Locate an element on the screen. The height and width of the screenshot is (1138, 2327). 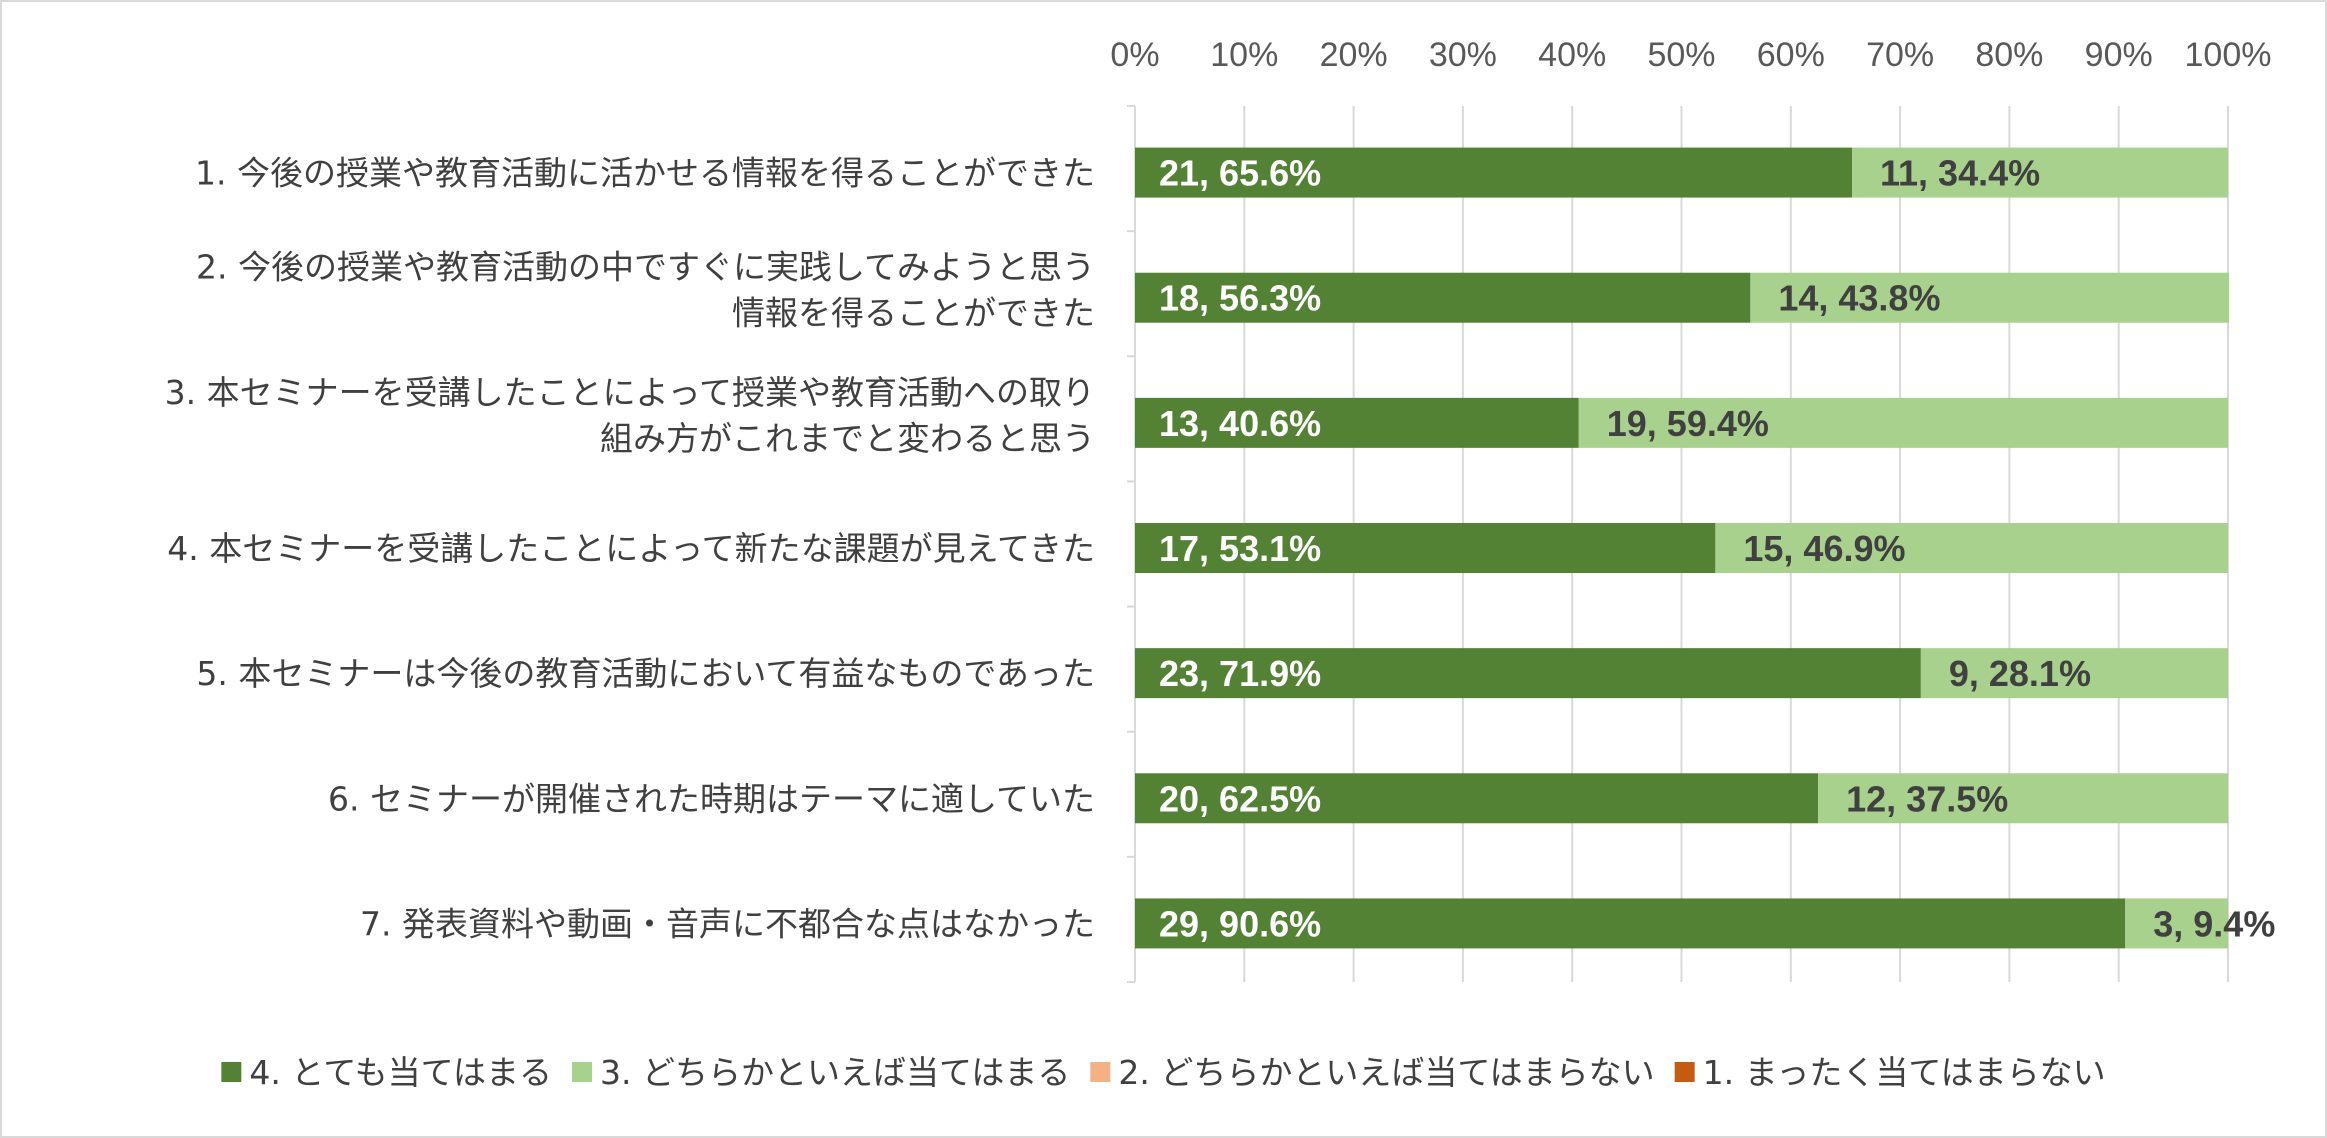
category-label: 4. 本セミナーを受講したことによって新たな課題が見えてきた is located at coordinates (631, 548).